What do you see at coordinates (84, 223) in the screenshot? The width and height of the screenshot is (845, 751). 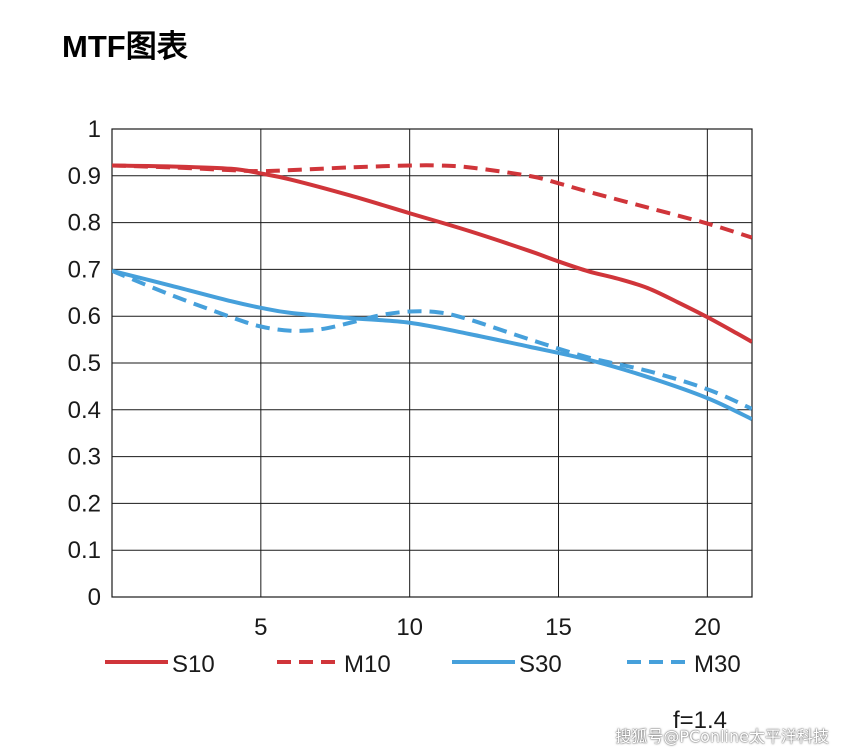 I see `y-tick-label: 0.8` at bounding box center [84, 223].